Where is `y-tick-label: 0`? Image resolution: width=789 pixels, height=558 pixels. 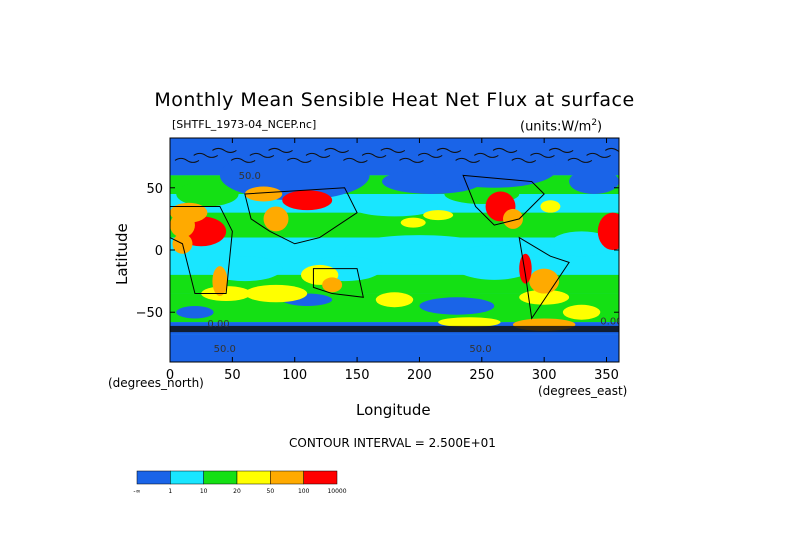 y-tick-label: 0 is located at coordinates (159, 251).